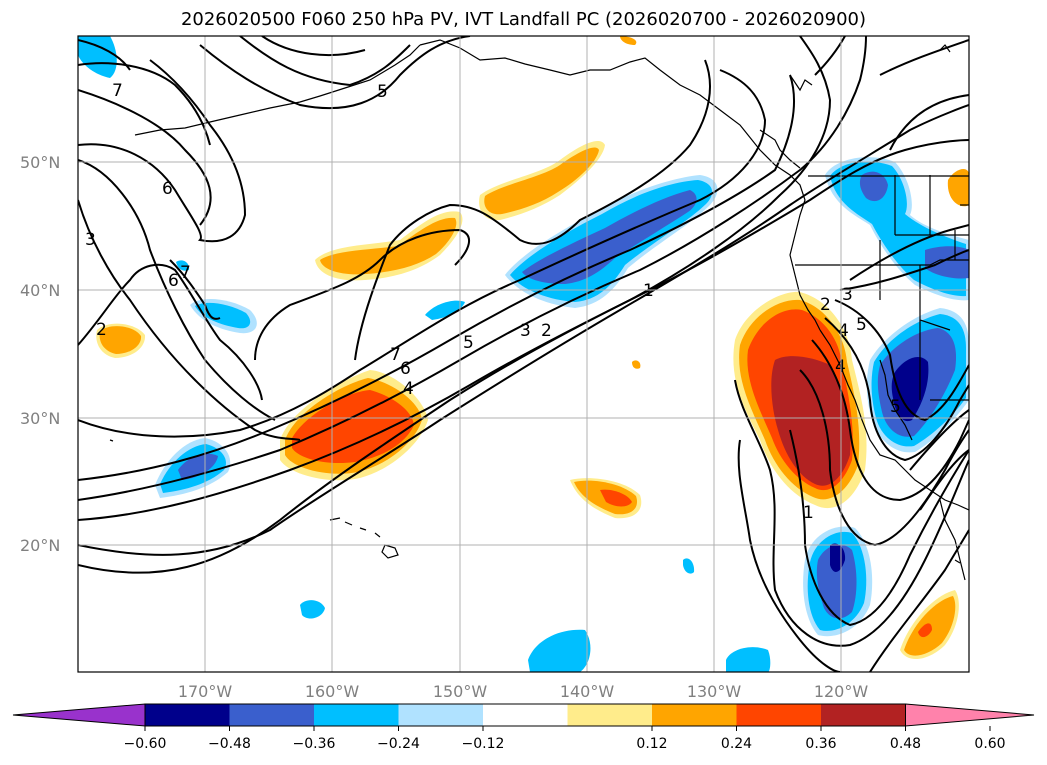  Describe the element at coordinates (40, 354) in the screenshot. I see `latitude-labels: 50°N 40°N 30°N 20°N` at that location.